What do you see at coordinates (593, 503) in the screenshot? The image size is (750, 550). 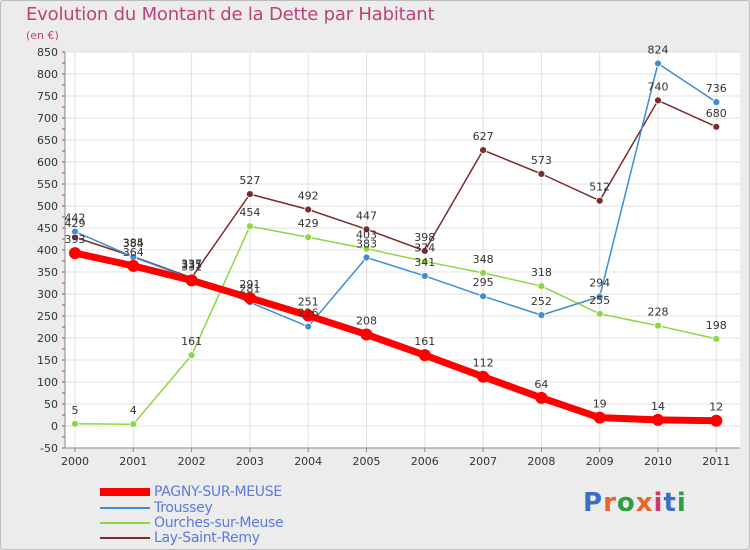 I see `logo-letter: P` at bounding box center [593, 503].